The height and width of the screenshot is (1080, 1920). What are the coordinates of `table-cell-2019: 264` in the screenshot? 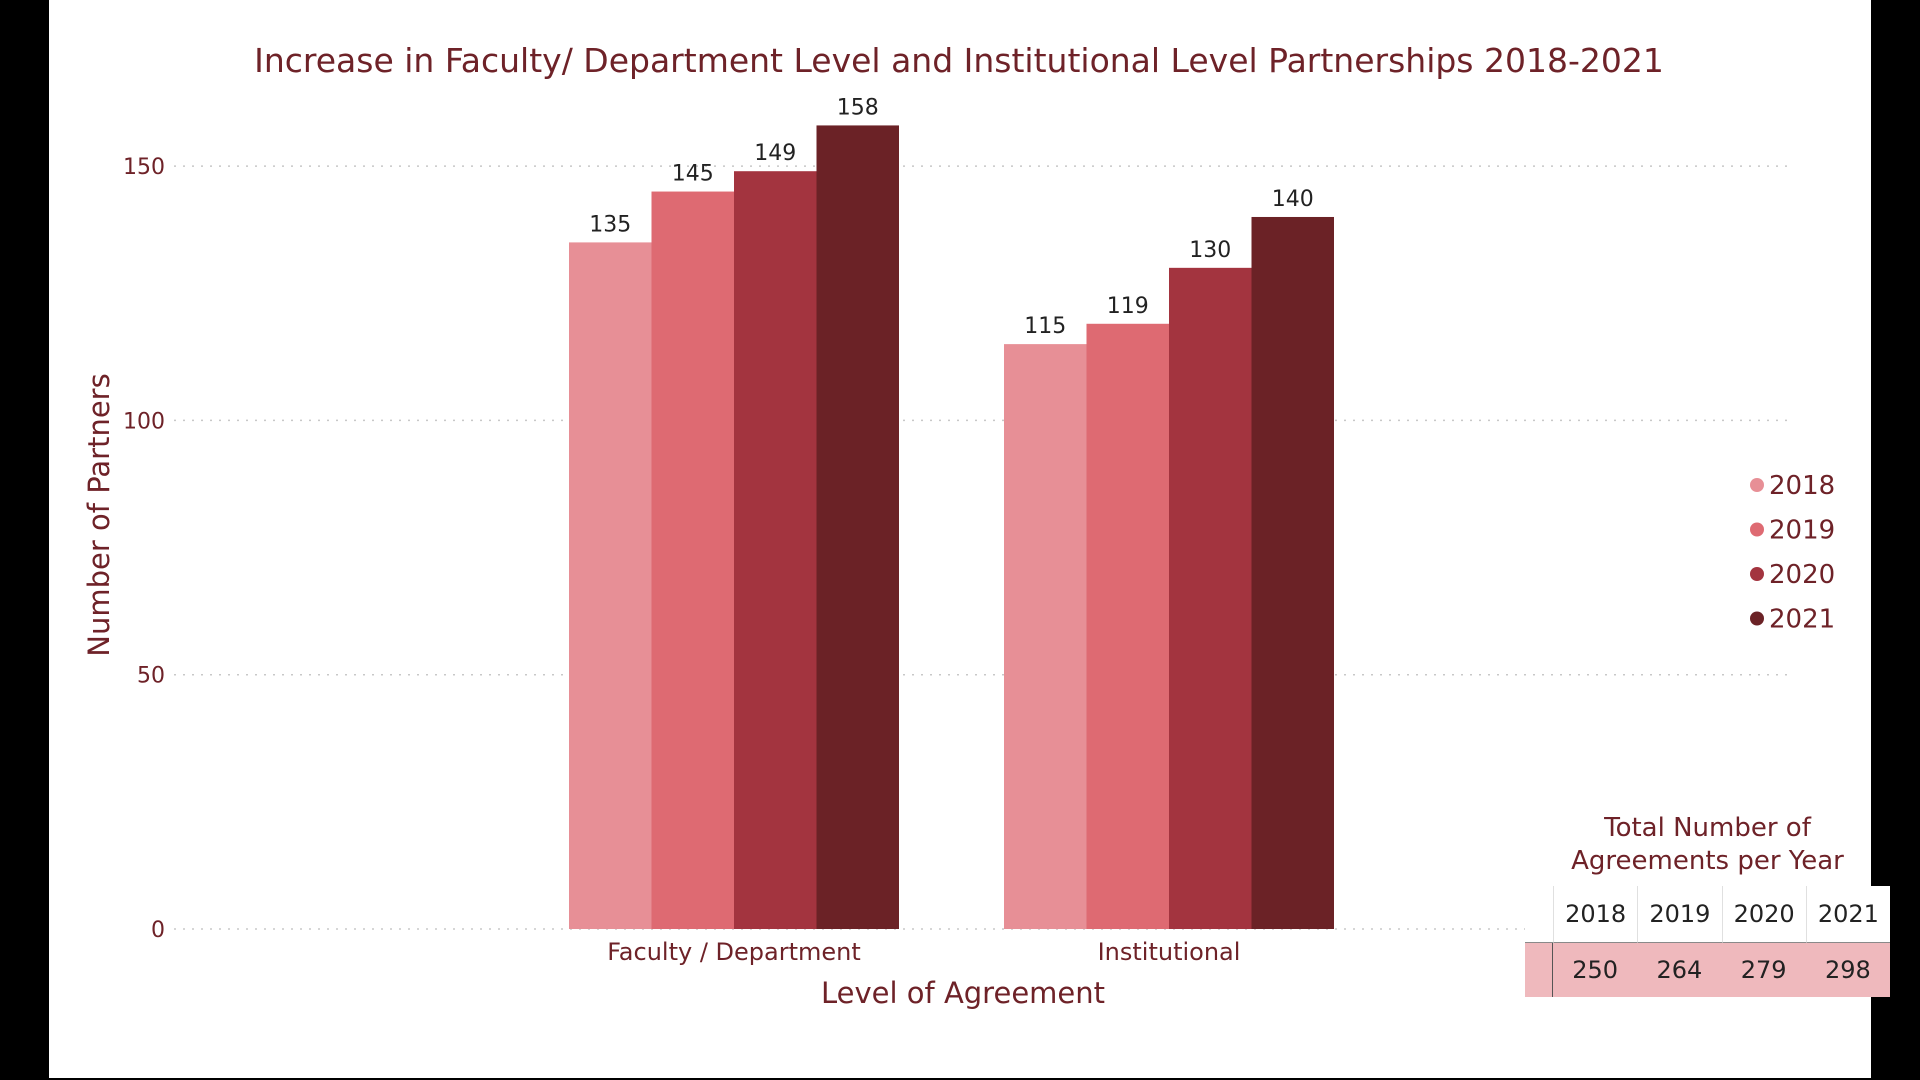 It's located at (1679, 970).